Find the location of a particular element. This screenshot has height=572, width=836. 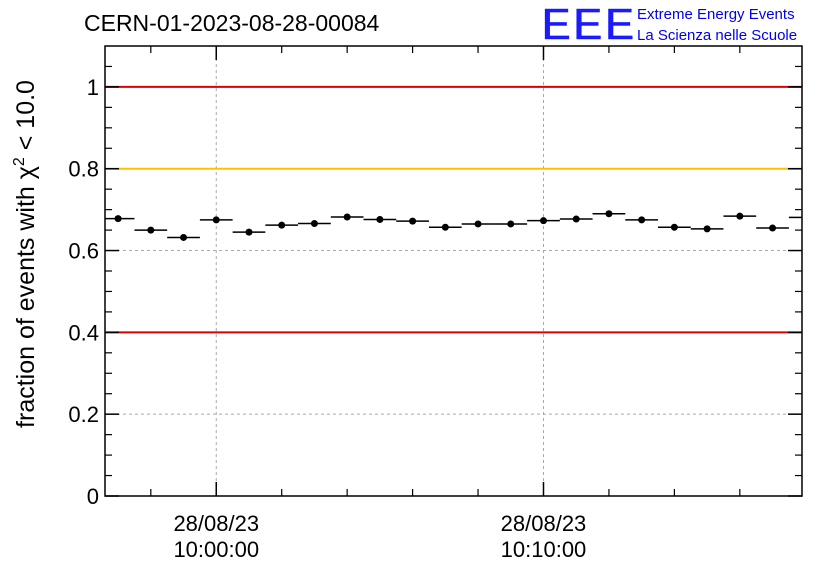

y-tick-label: 0.8 is located at coordinates (83, 169).